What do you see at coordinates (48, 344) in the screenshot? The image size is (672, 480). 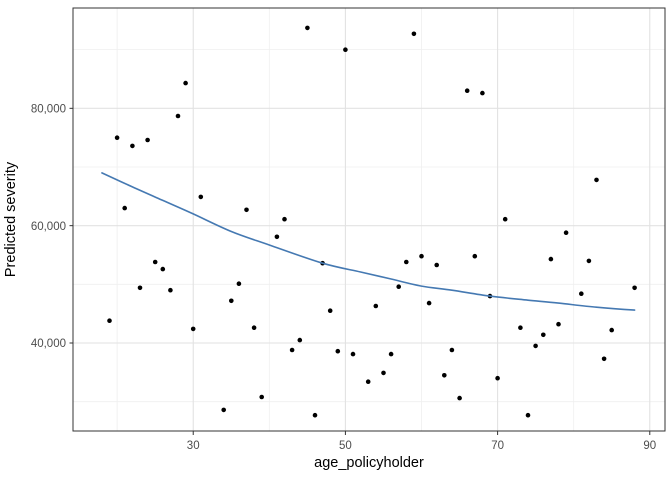 I see `y-tick-label: 40,000` at bounding box center [48, 344].